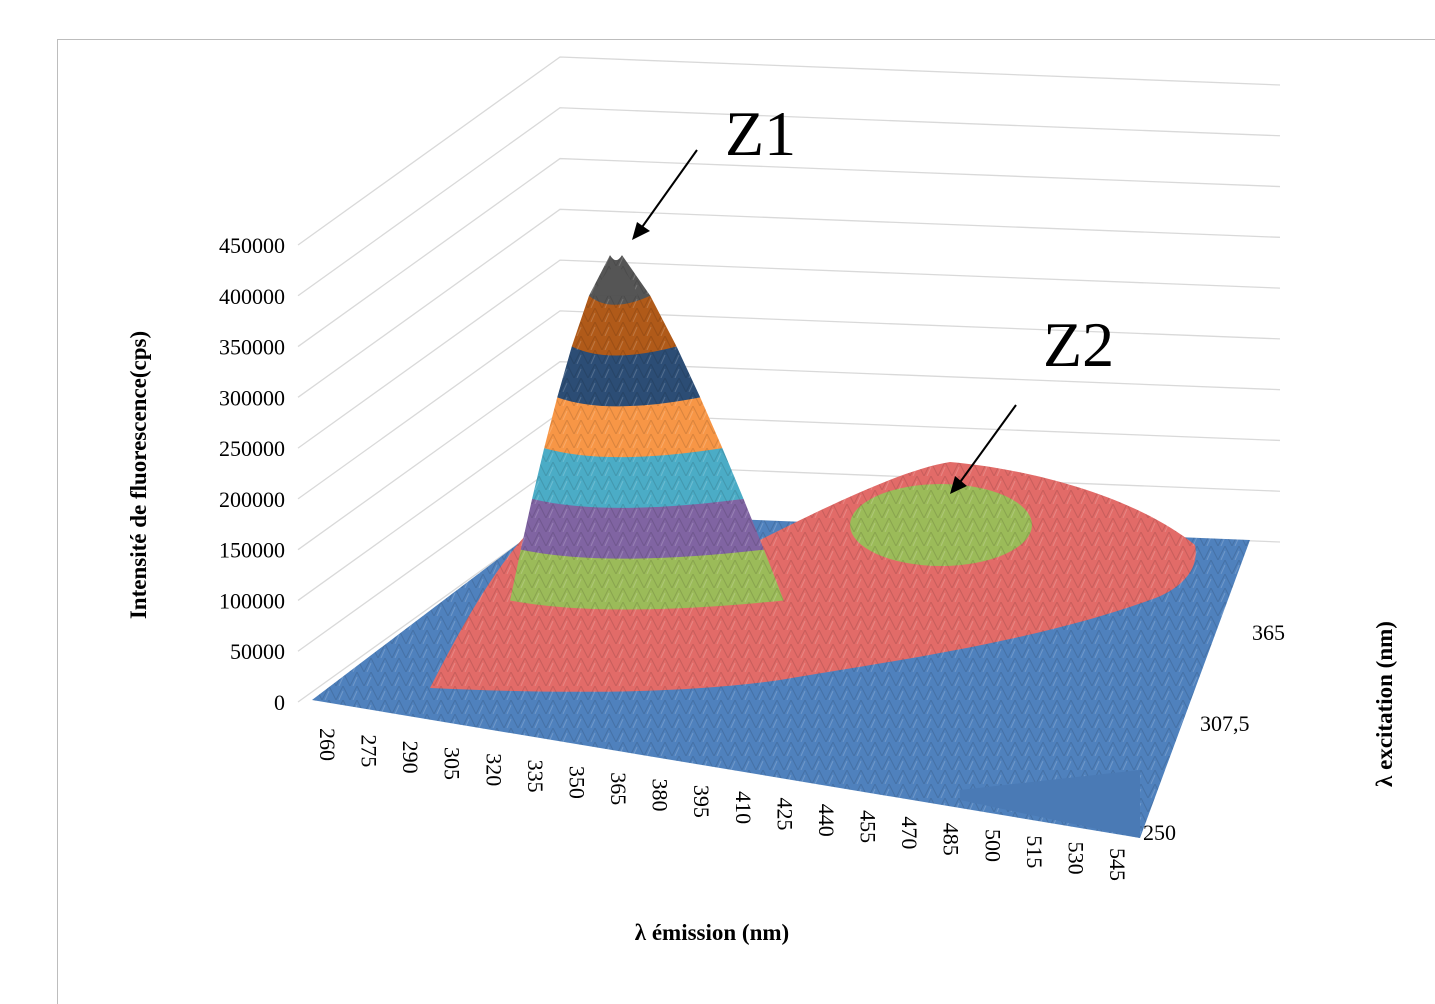 This screenshot has width=1435, height=1004. I want to click on x-tick-label: 380, so click(660, 795).